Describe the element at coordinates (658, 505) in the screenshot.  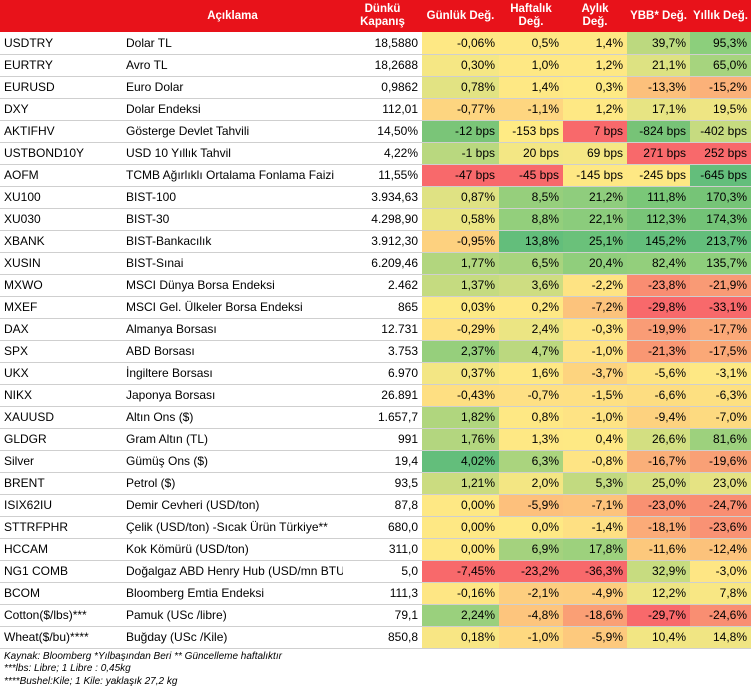
I see `cell-ytd-change: -23,0%` at that location.